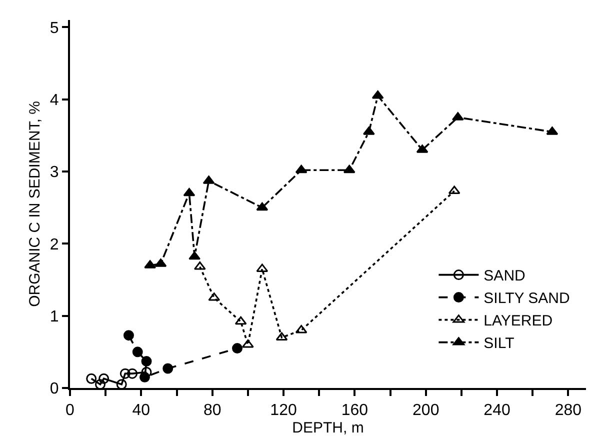 This screenshot has height=448, width=616. What do you see at coordinates (212, 411) in the screenshot?
I see `x-tick-label: 80` at bounding box center [212, 411].